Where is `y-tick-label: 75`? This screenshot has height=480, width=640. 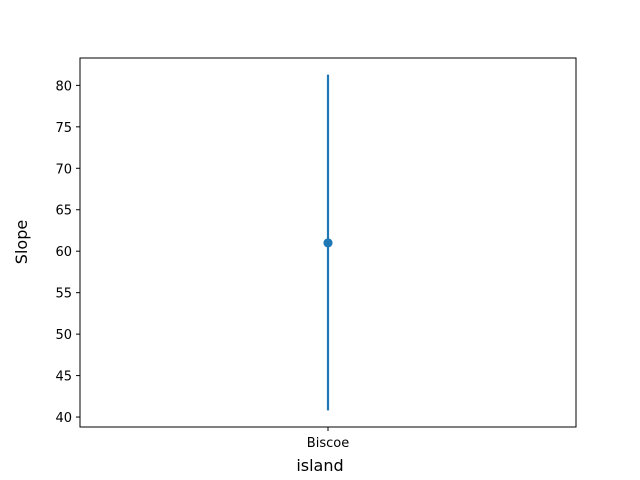
y-tick-label: 75 is located at coordinates (63, 128).